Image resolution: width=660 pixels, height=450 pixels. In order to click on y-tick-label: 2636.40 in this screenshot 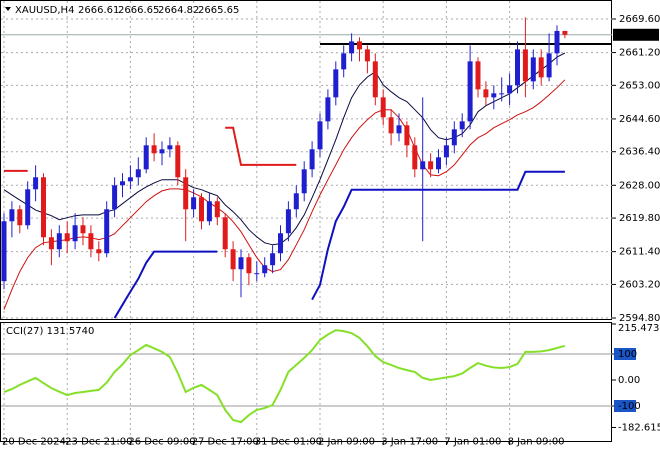, I will do `click(639, 152)`.